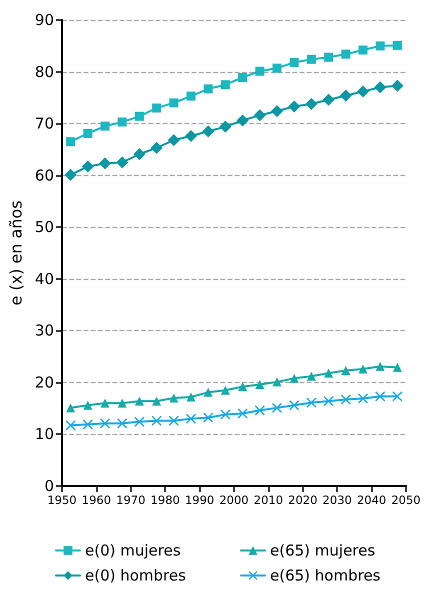 The image size is (428, 596). Describe the element at coordinates (44, 434) in the screenshot. I see `y-tick-label: 10` at that location.